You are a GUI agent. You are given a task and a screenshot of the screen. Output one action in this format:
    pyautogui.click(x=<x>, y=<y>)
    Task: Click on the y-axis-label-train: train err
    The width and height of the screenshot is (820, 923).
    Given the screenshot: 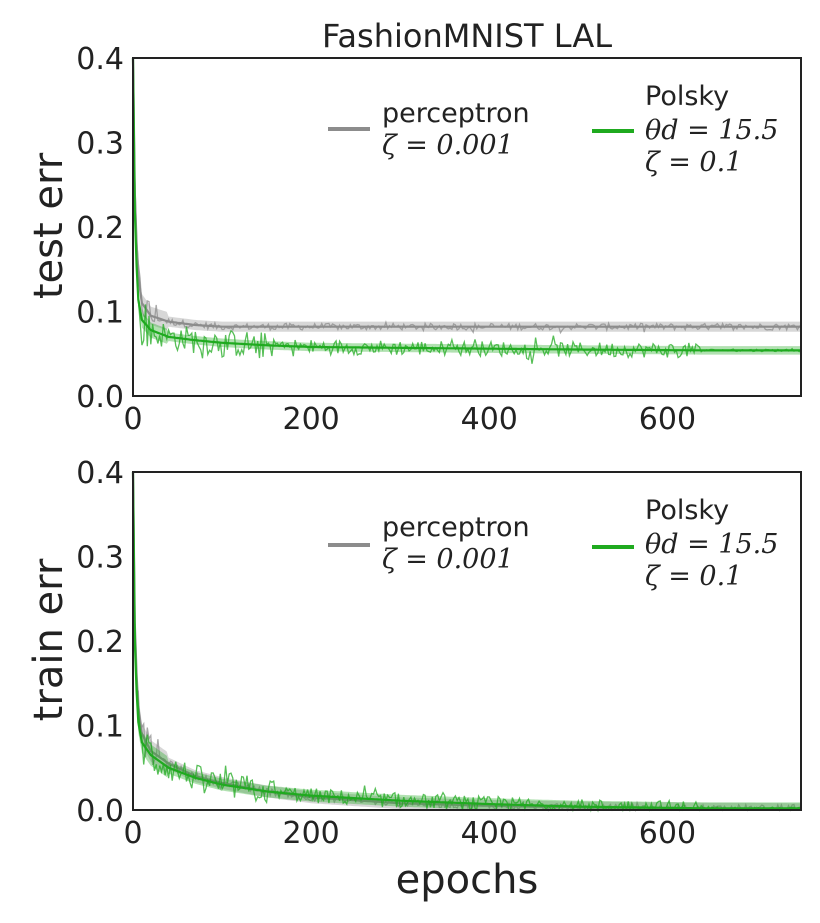 What is the action you would take?
    pyautogui.click(x=49, y=639)
    